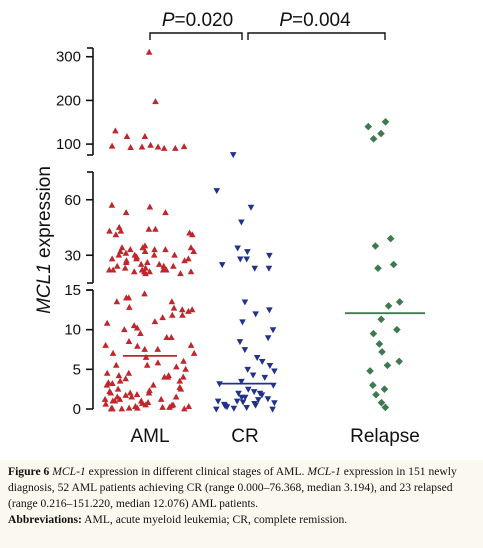 Image resolution: width=483 pixels, height=548 pixels. What do you see at coordinates (68, 57) in the screenshot?
I see `y-tick-label: 300` at bounding box center [68, 57].